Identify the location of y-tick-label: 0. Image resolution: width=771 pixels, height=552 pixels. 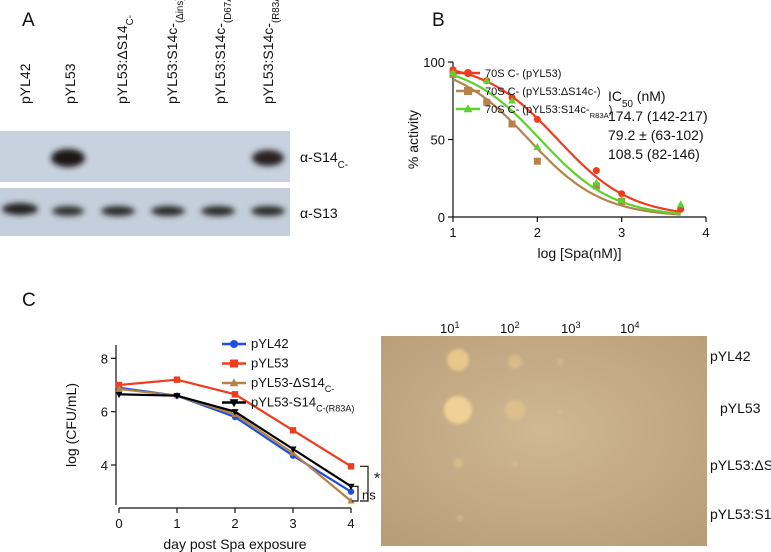
(441, 217).